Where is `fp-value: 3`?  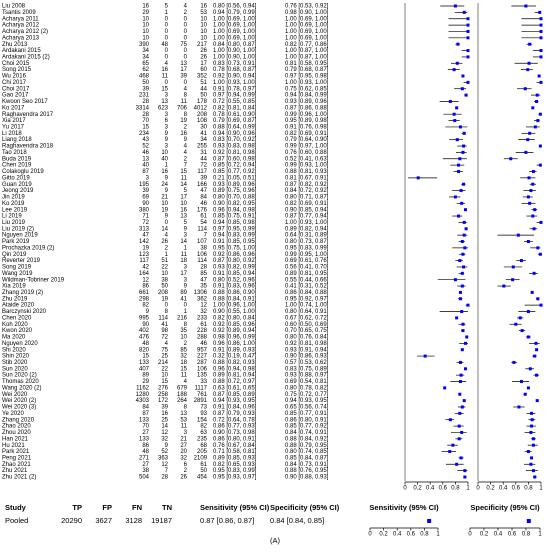
fp-value: 3 is located at coordinates (167, 96).